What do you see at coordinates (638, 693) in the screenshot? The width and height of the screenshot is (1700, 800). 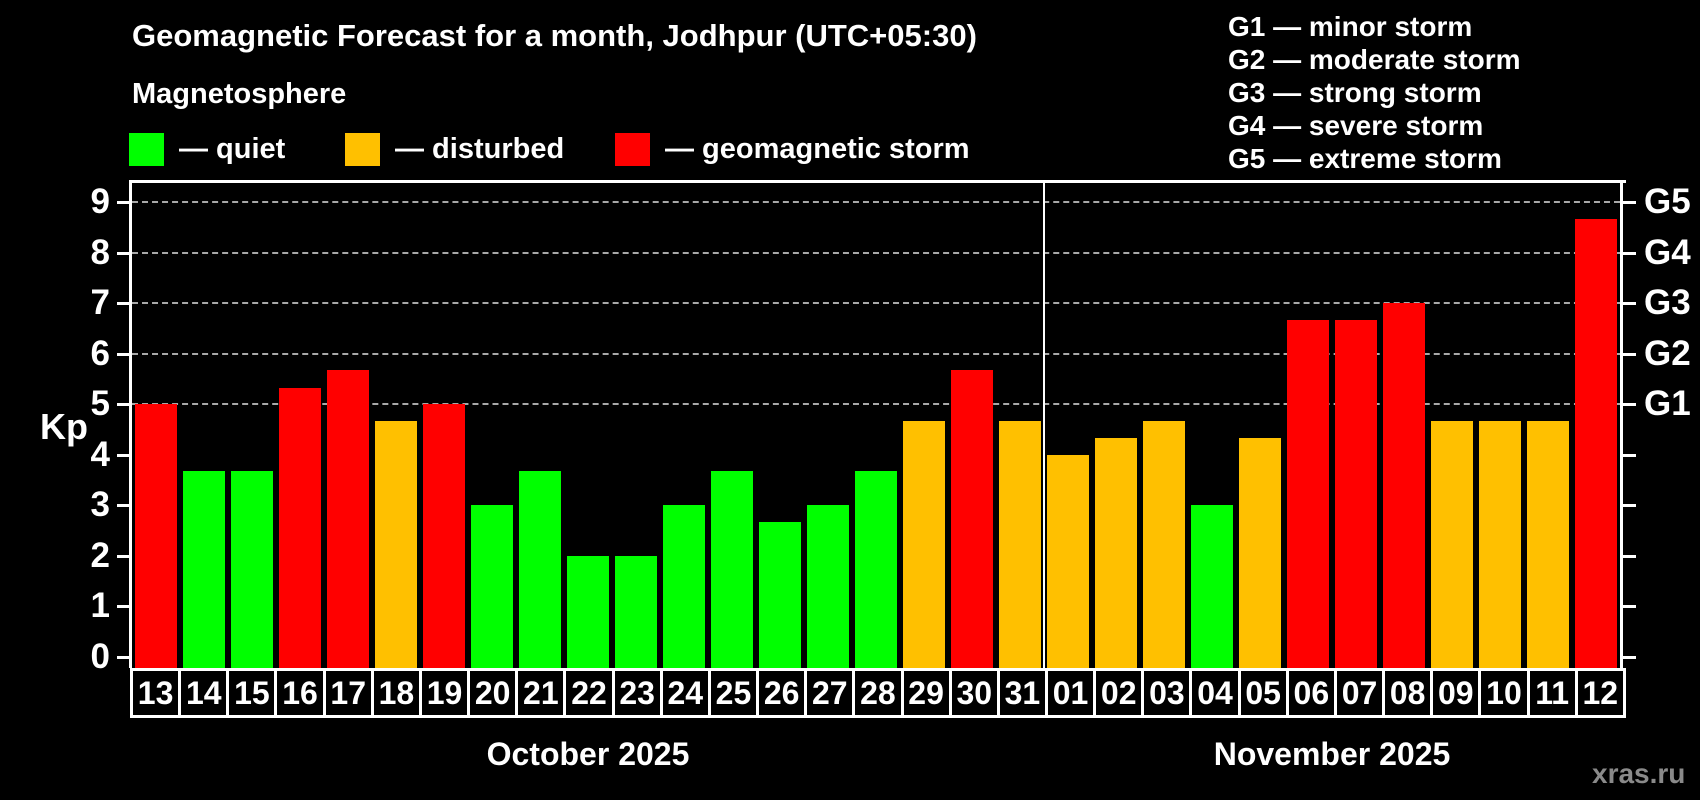 I see `day-label-oct-23: 23` at bounding box center [638, 693].